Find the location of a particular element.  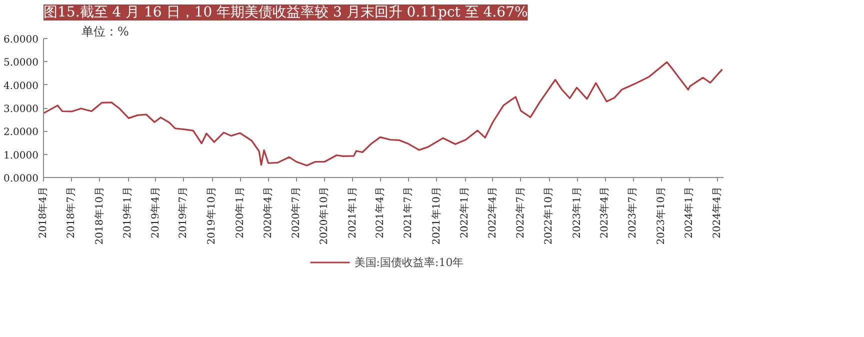

x-tick-label: 2018年7月 is located at coordinates (70, 212).